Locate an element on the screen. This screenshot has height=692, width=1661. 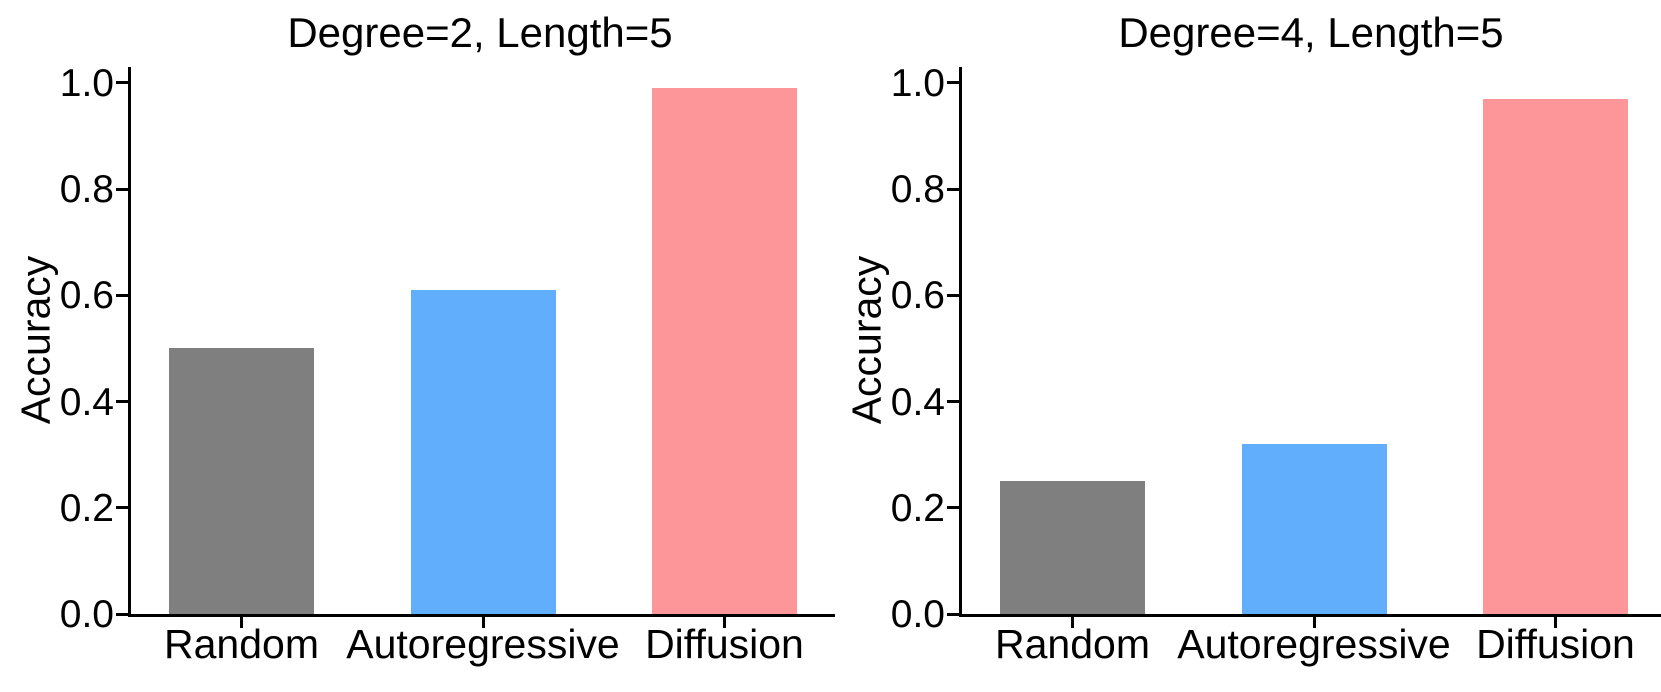
chart-title: Degree=4, Length=5 is located at coordinates (1311, 32).